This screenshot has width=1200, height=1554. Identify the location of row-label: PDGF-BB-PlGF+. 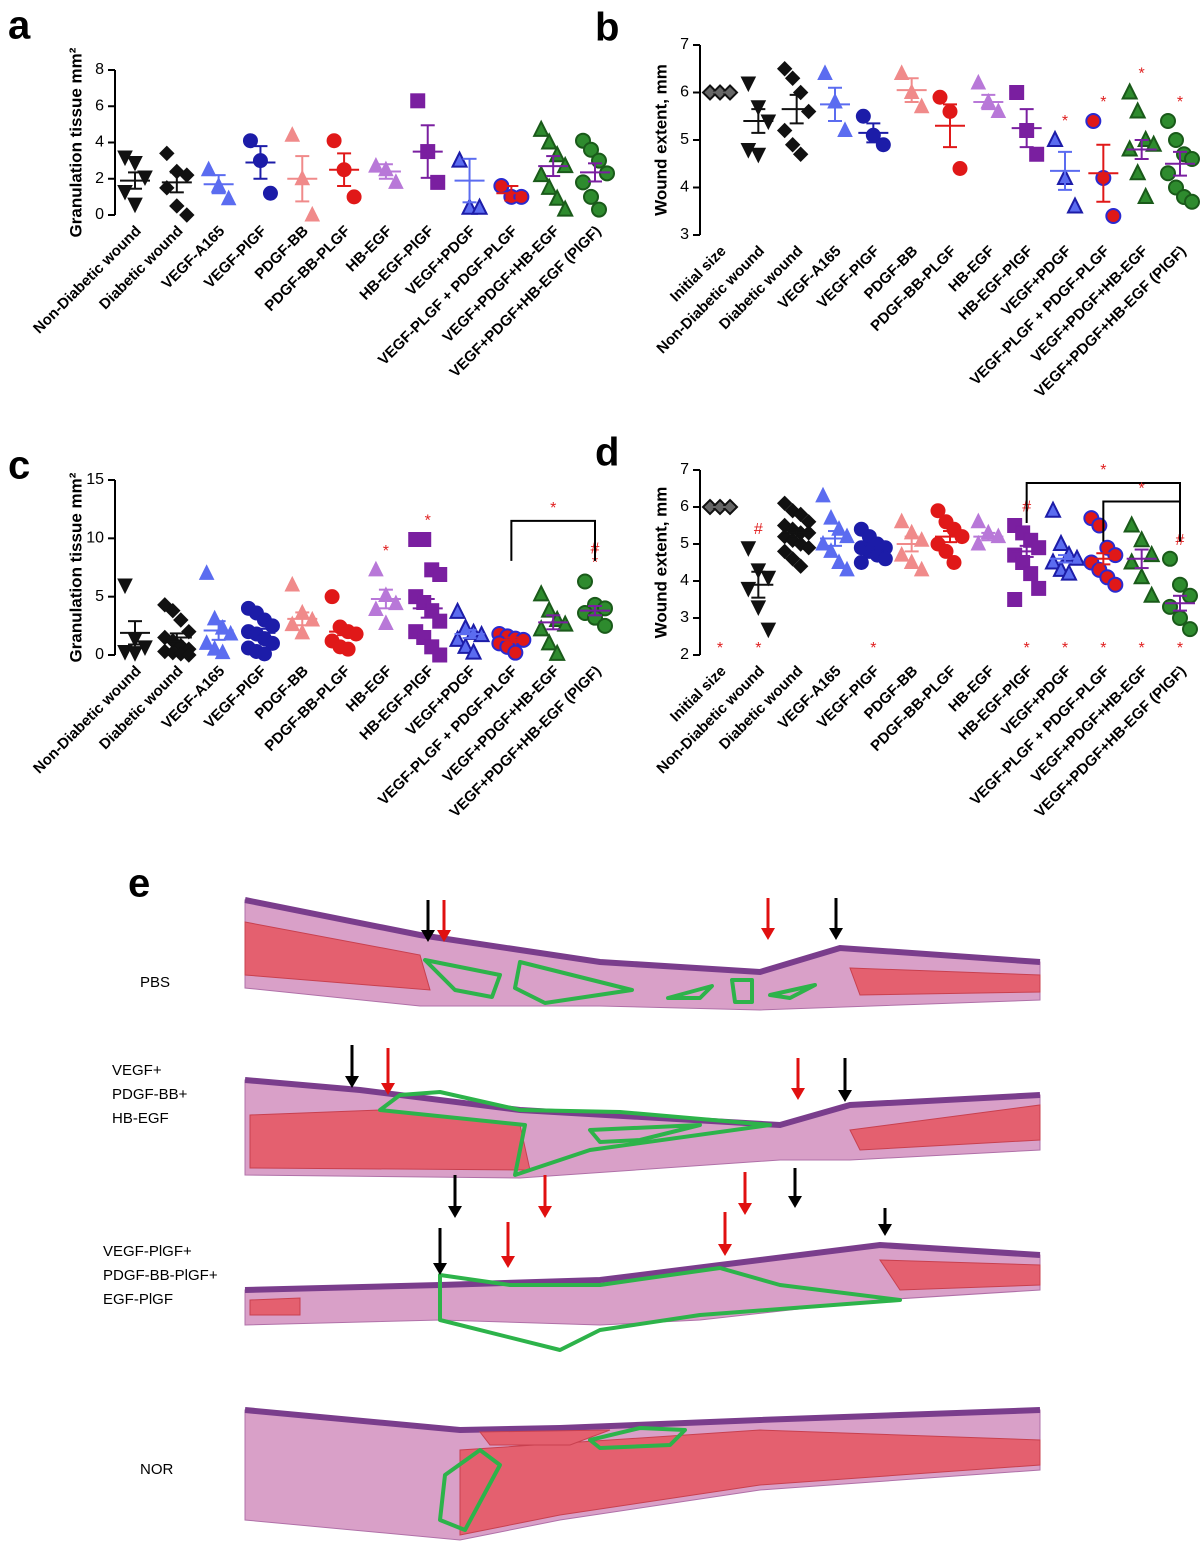
(160, 1275).